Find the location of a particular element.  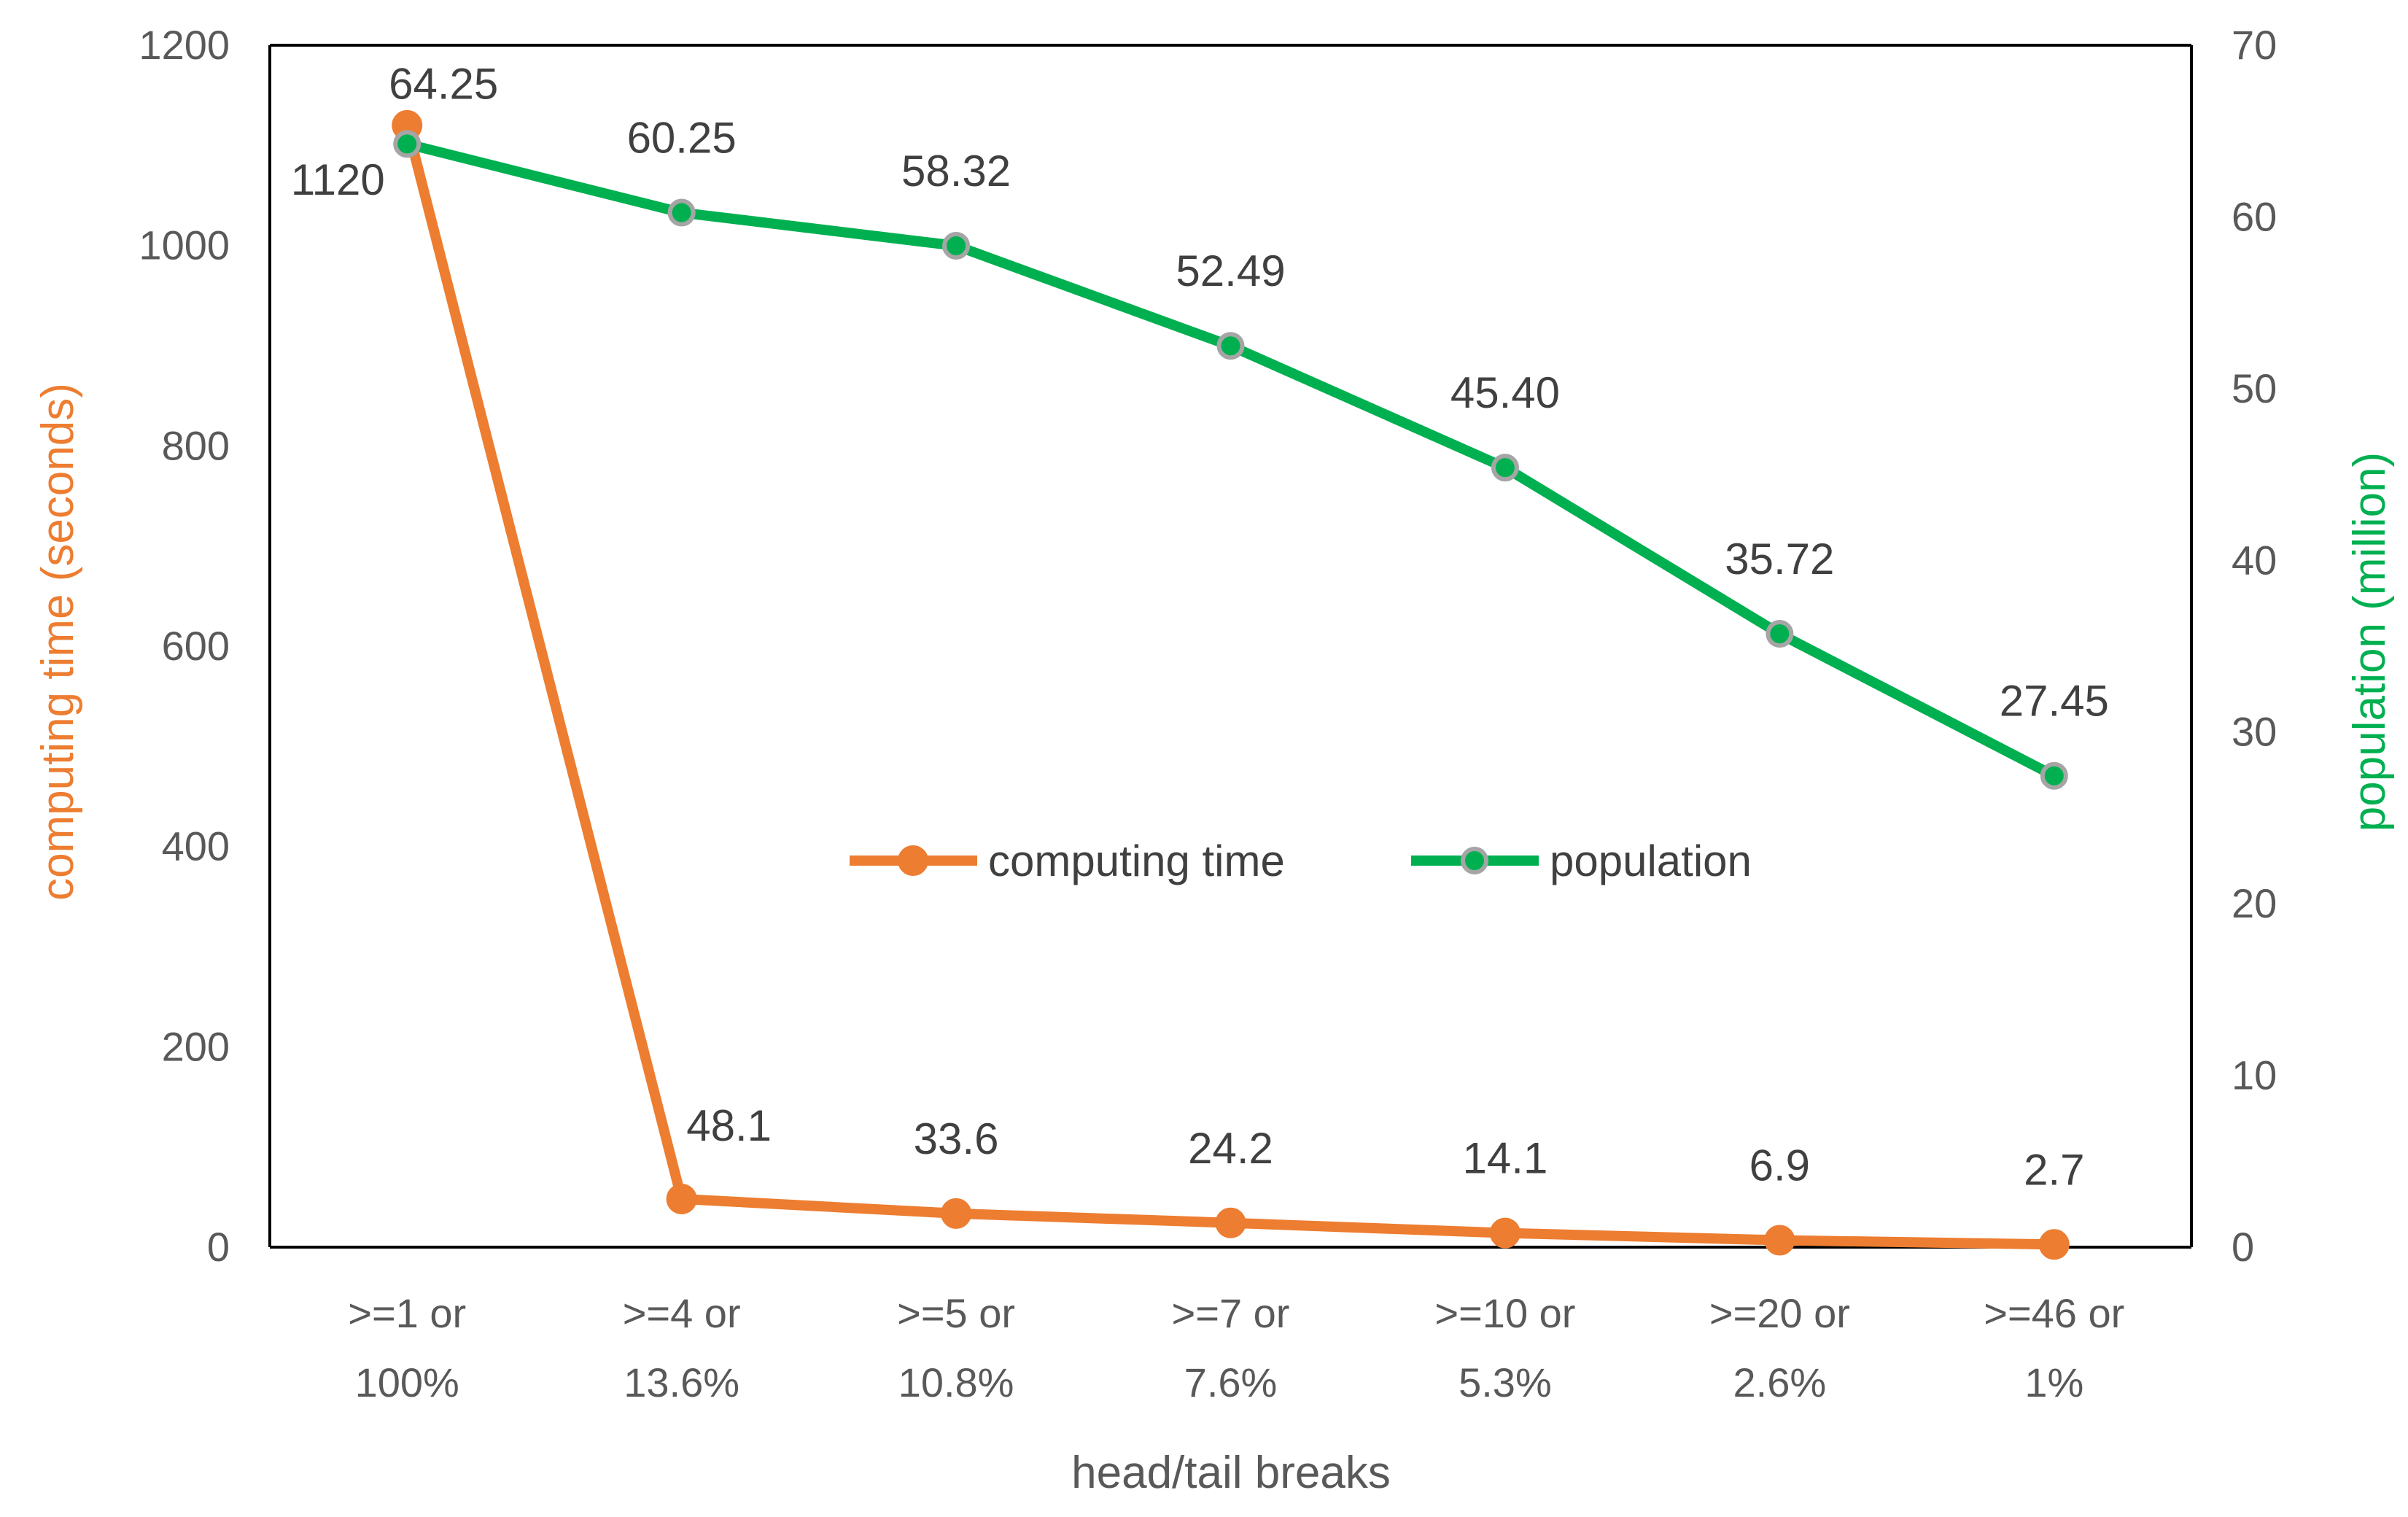

right-tick-label: 30 is located at coordinates (2254, 732).